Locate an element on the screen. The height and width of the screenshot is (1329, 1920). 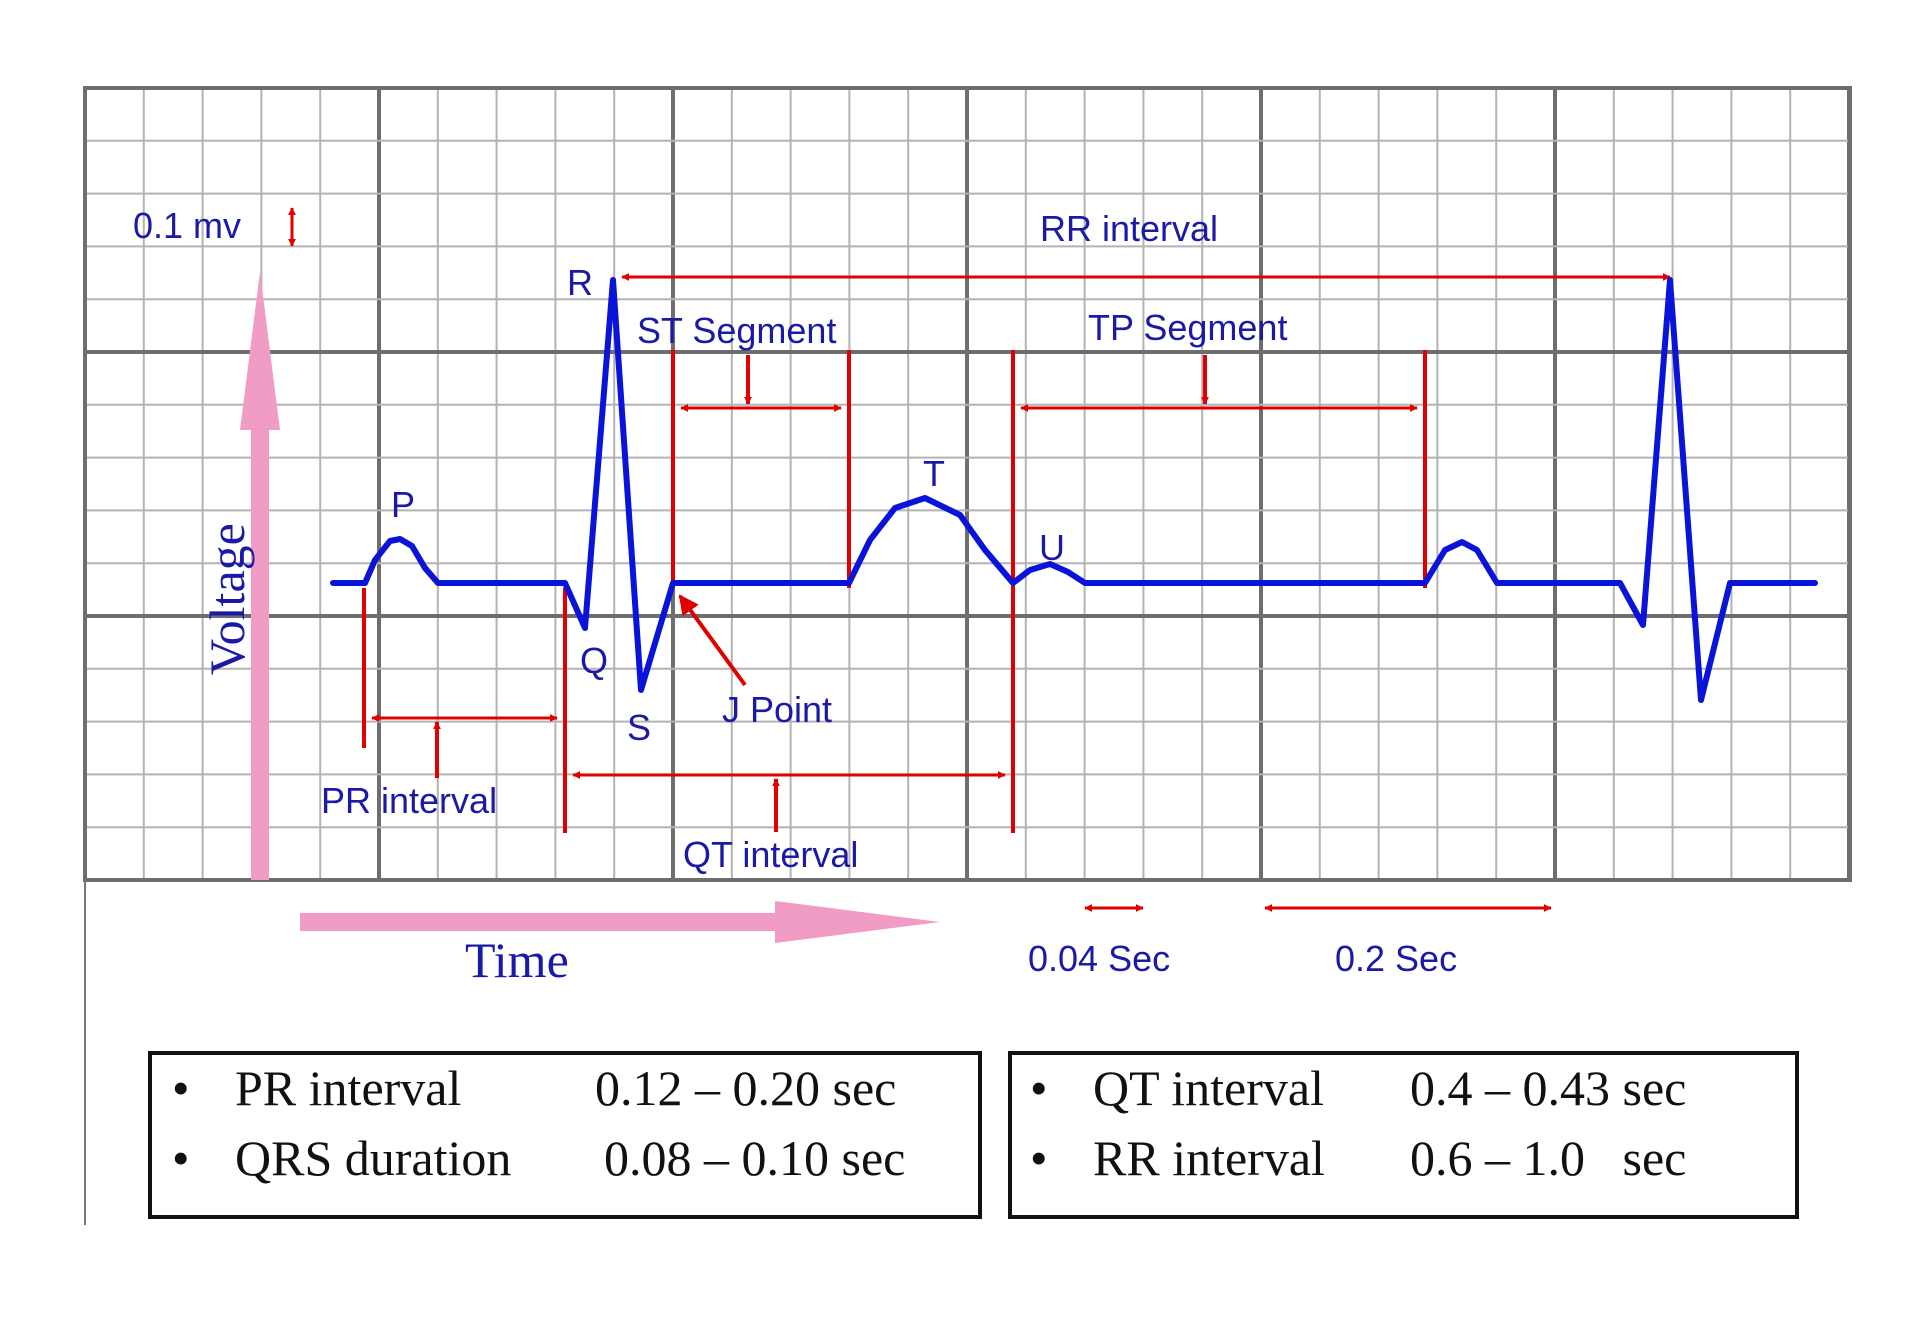
range-name-pr: PR interval is located at coordinates (348, 1088).